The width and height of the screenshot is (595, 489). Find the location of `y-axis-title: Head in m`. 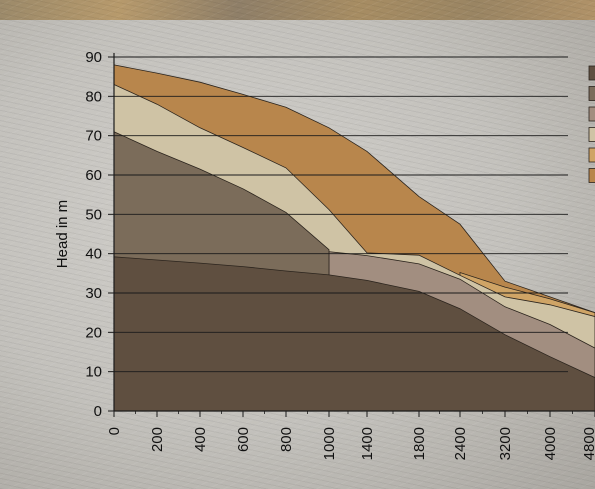

y-axis-title: Head in m is located at coordinates (62, 234).